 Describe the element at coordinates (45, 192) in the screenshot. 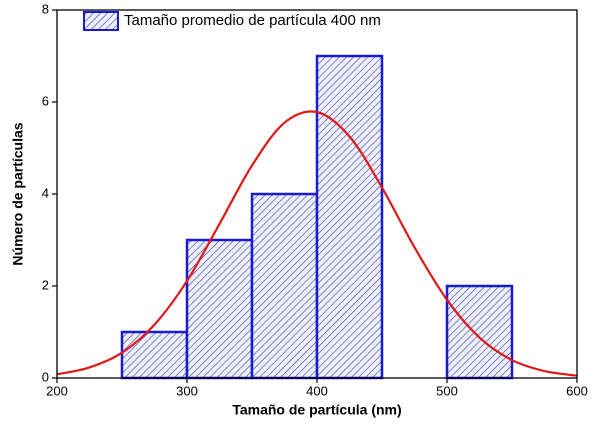

I see `y-tick-label: 4` at that location.